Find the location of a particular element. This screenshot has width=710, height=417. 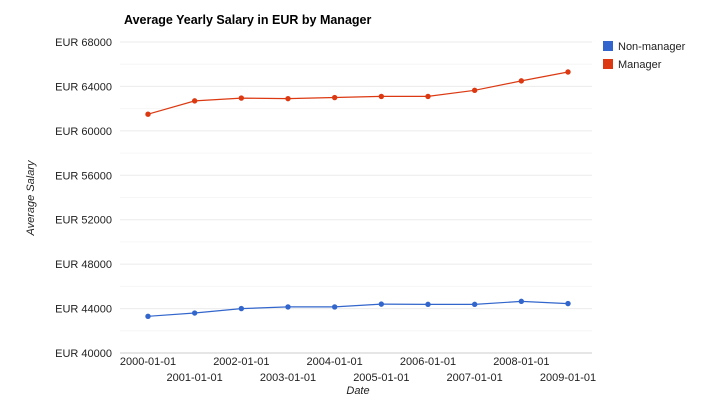

chart-title: Average Yearly Salary in EUR by Manager is located at coordinates (247, 20).